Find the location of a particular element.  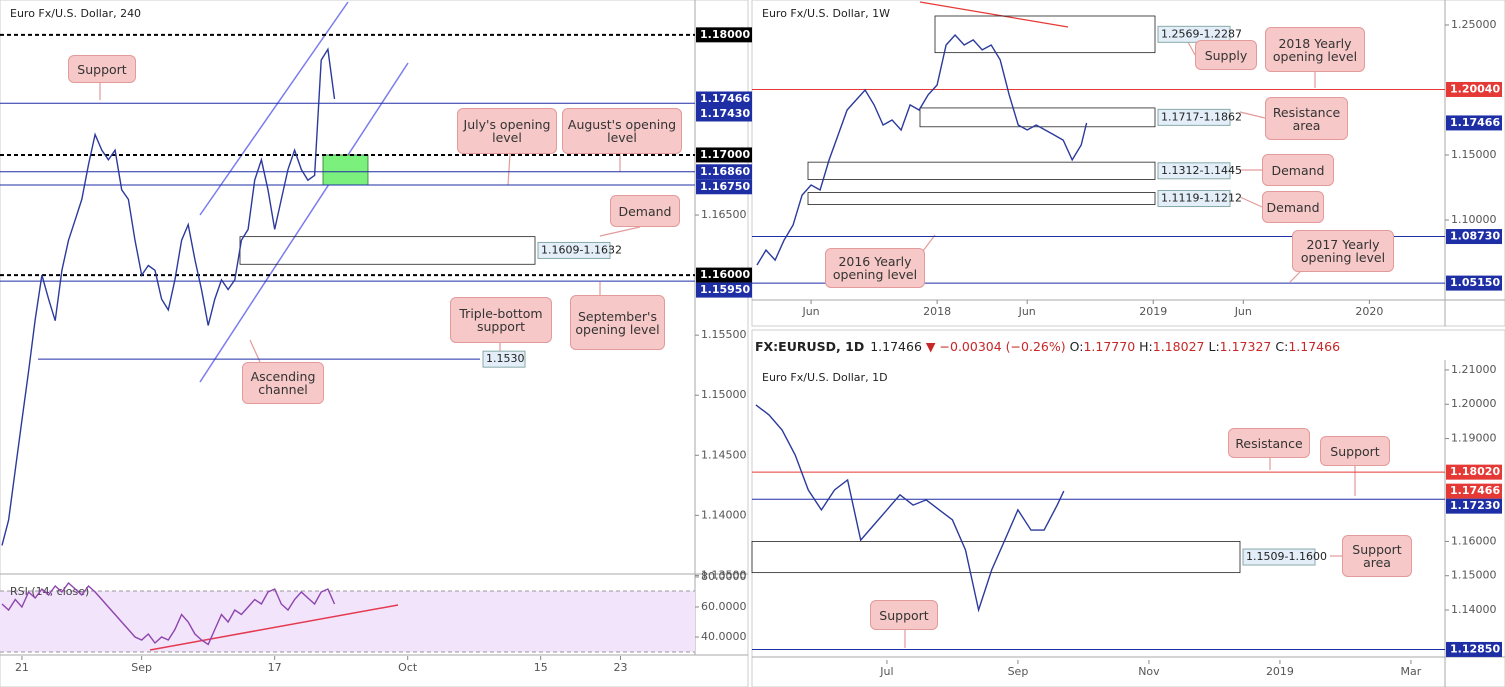

callout: August's opening level is located at coordinates (622, 131).